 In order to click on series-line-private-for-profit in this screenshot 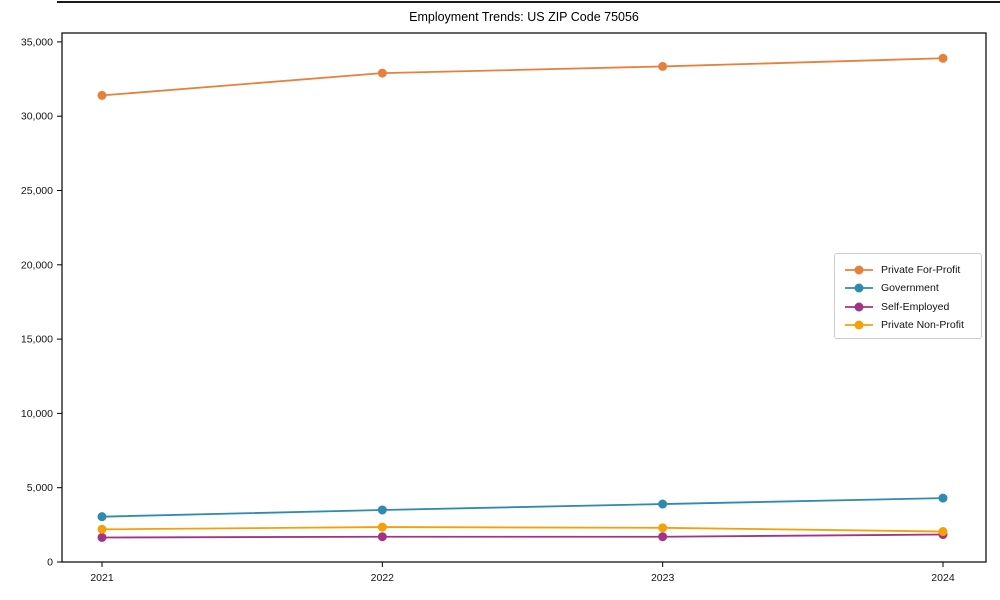, I will do `click(522, 77)`.